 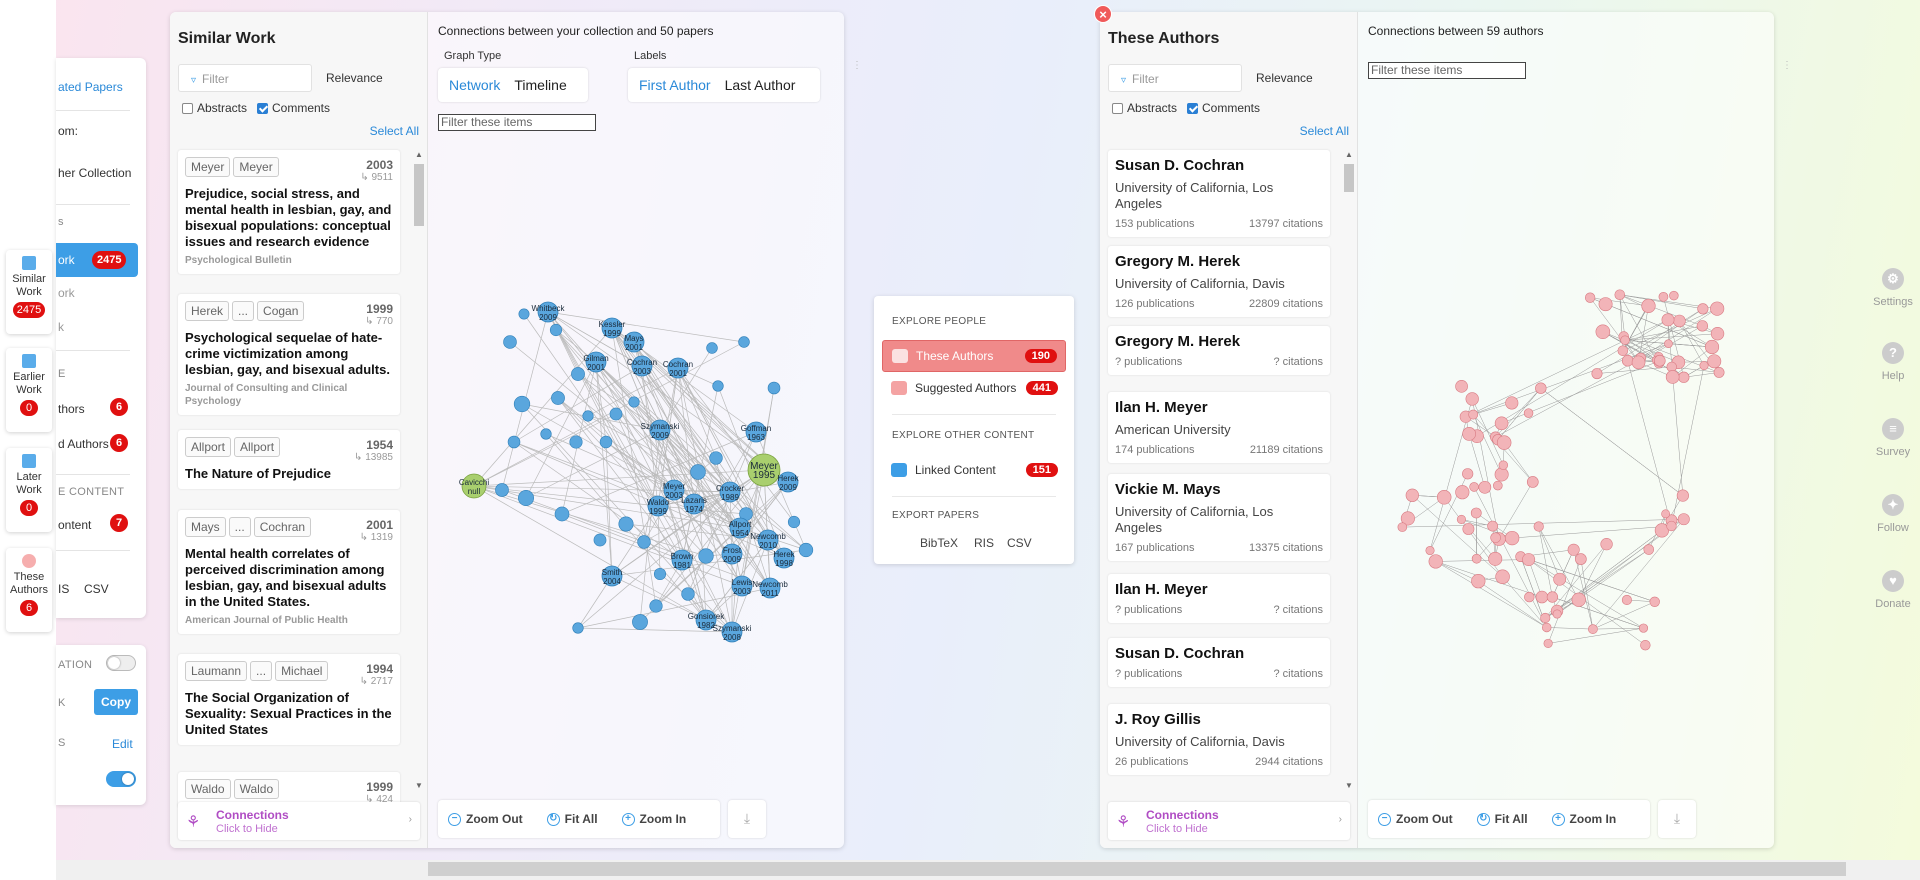 I want to click on bg-item: ated Papers, so click(x=90, y=87).